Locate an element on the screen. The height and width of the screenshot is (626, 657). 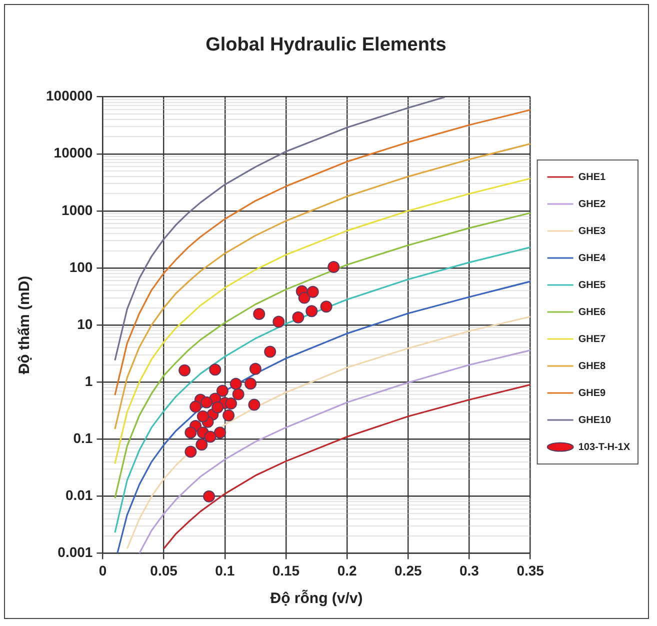
legend-label: GHE4 is located at coordinates (592, 258).